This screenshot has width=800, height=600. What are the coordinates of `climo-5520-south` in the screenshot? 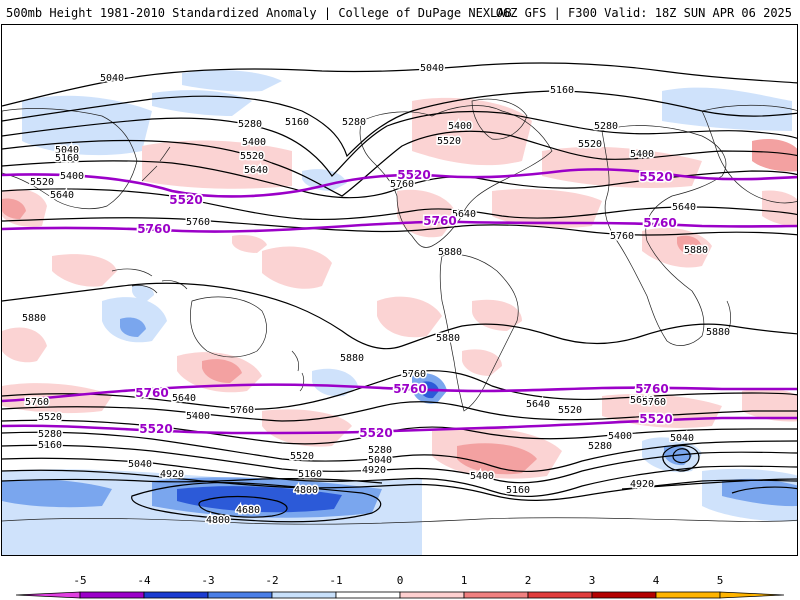 It's located at (399, 425).